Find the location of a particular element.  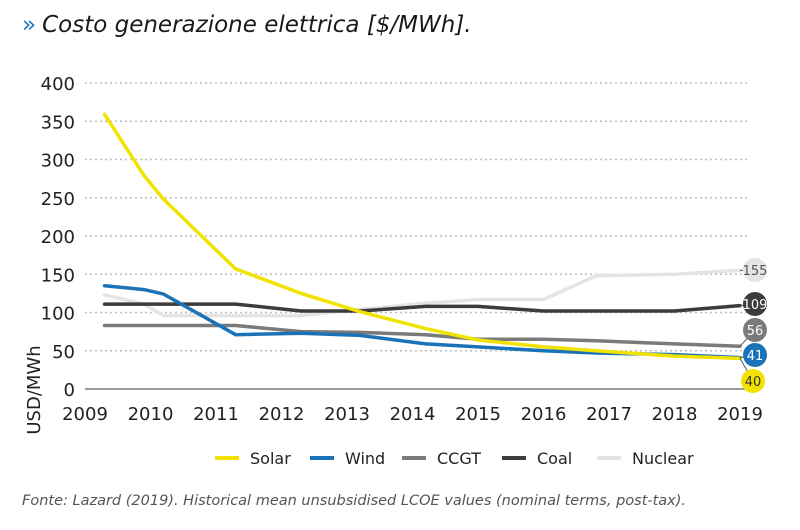

y-tick-label: 50 is located at coordinates (63, 352).